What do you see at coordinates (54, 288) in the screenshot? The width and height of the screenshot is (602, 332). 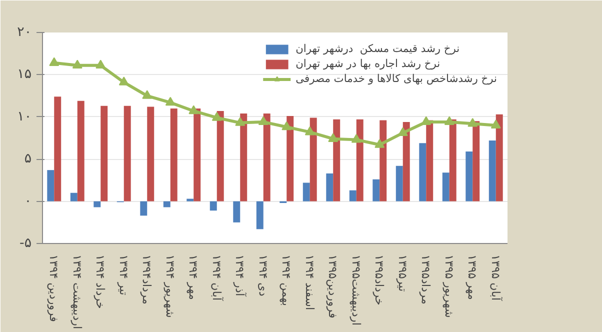 I see `x-tick-label: فروردین ۱۳۹۴` at bounding box center [54, 288].